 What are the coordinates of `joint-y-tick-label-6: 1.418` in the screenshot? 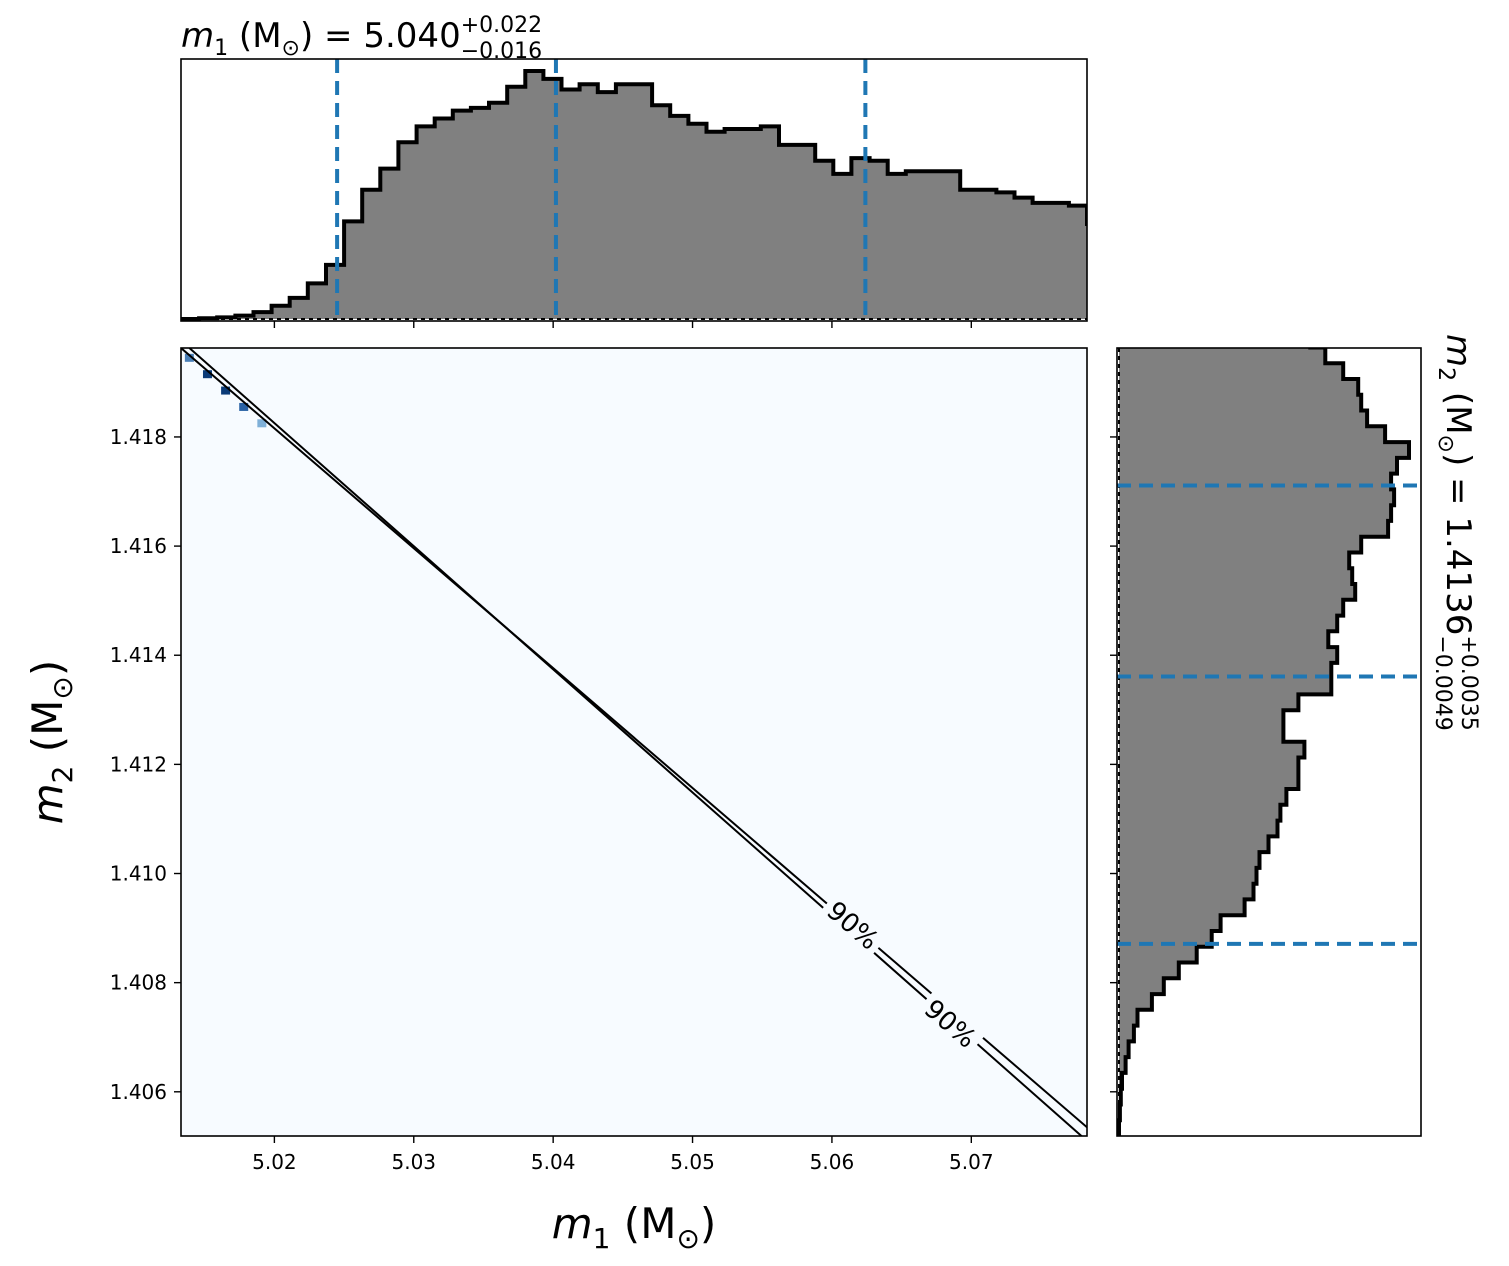 It's located at (138, 437).